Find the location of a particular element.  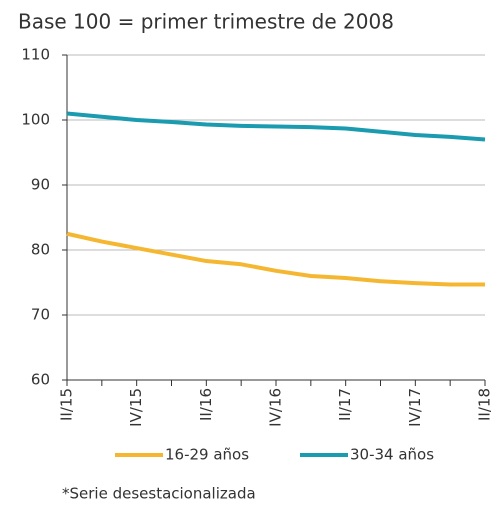

footnote: *Serie desestacionalizada is located at coordinates (159, 494).